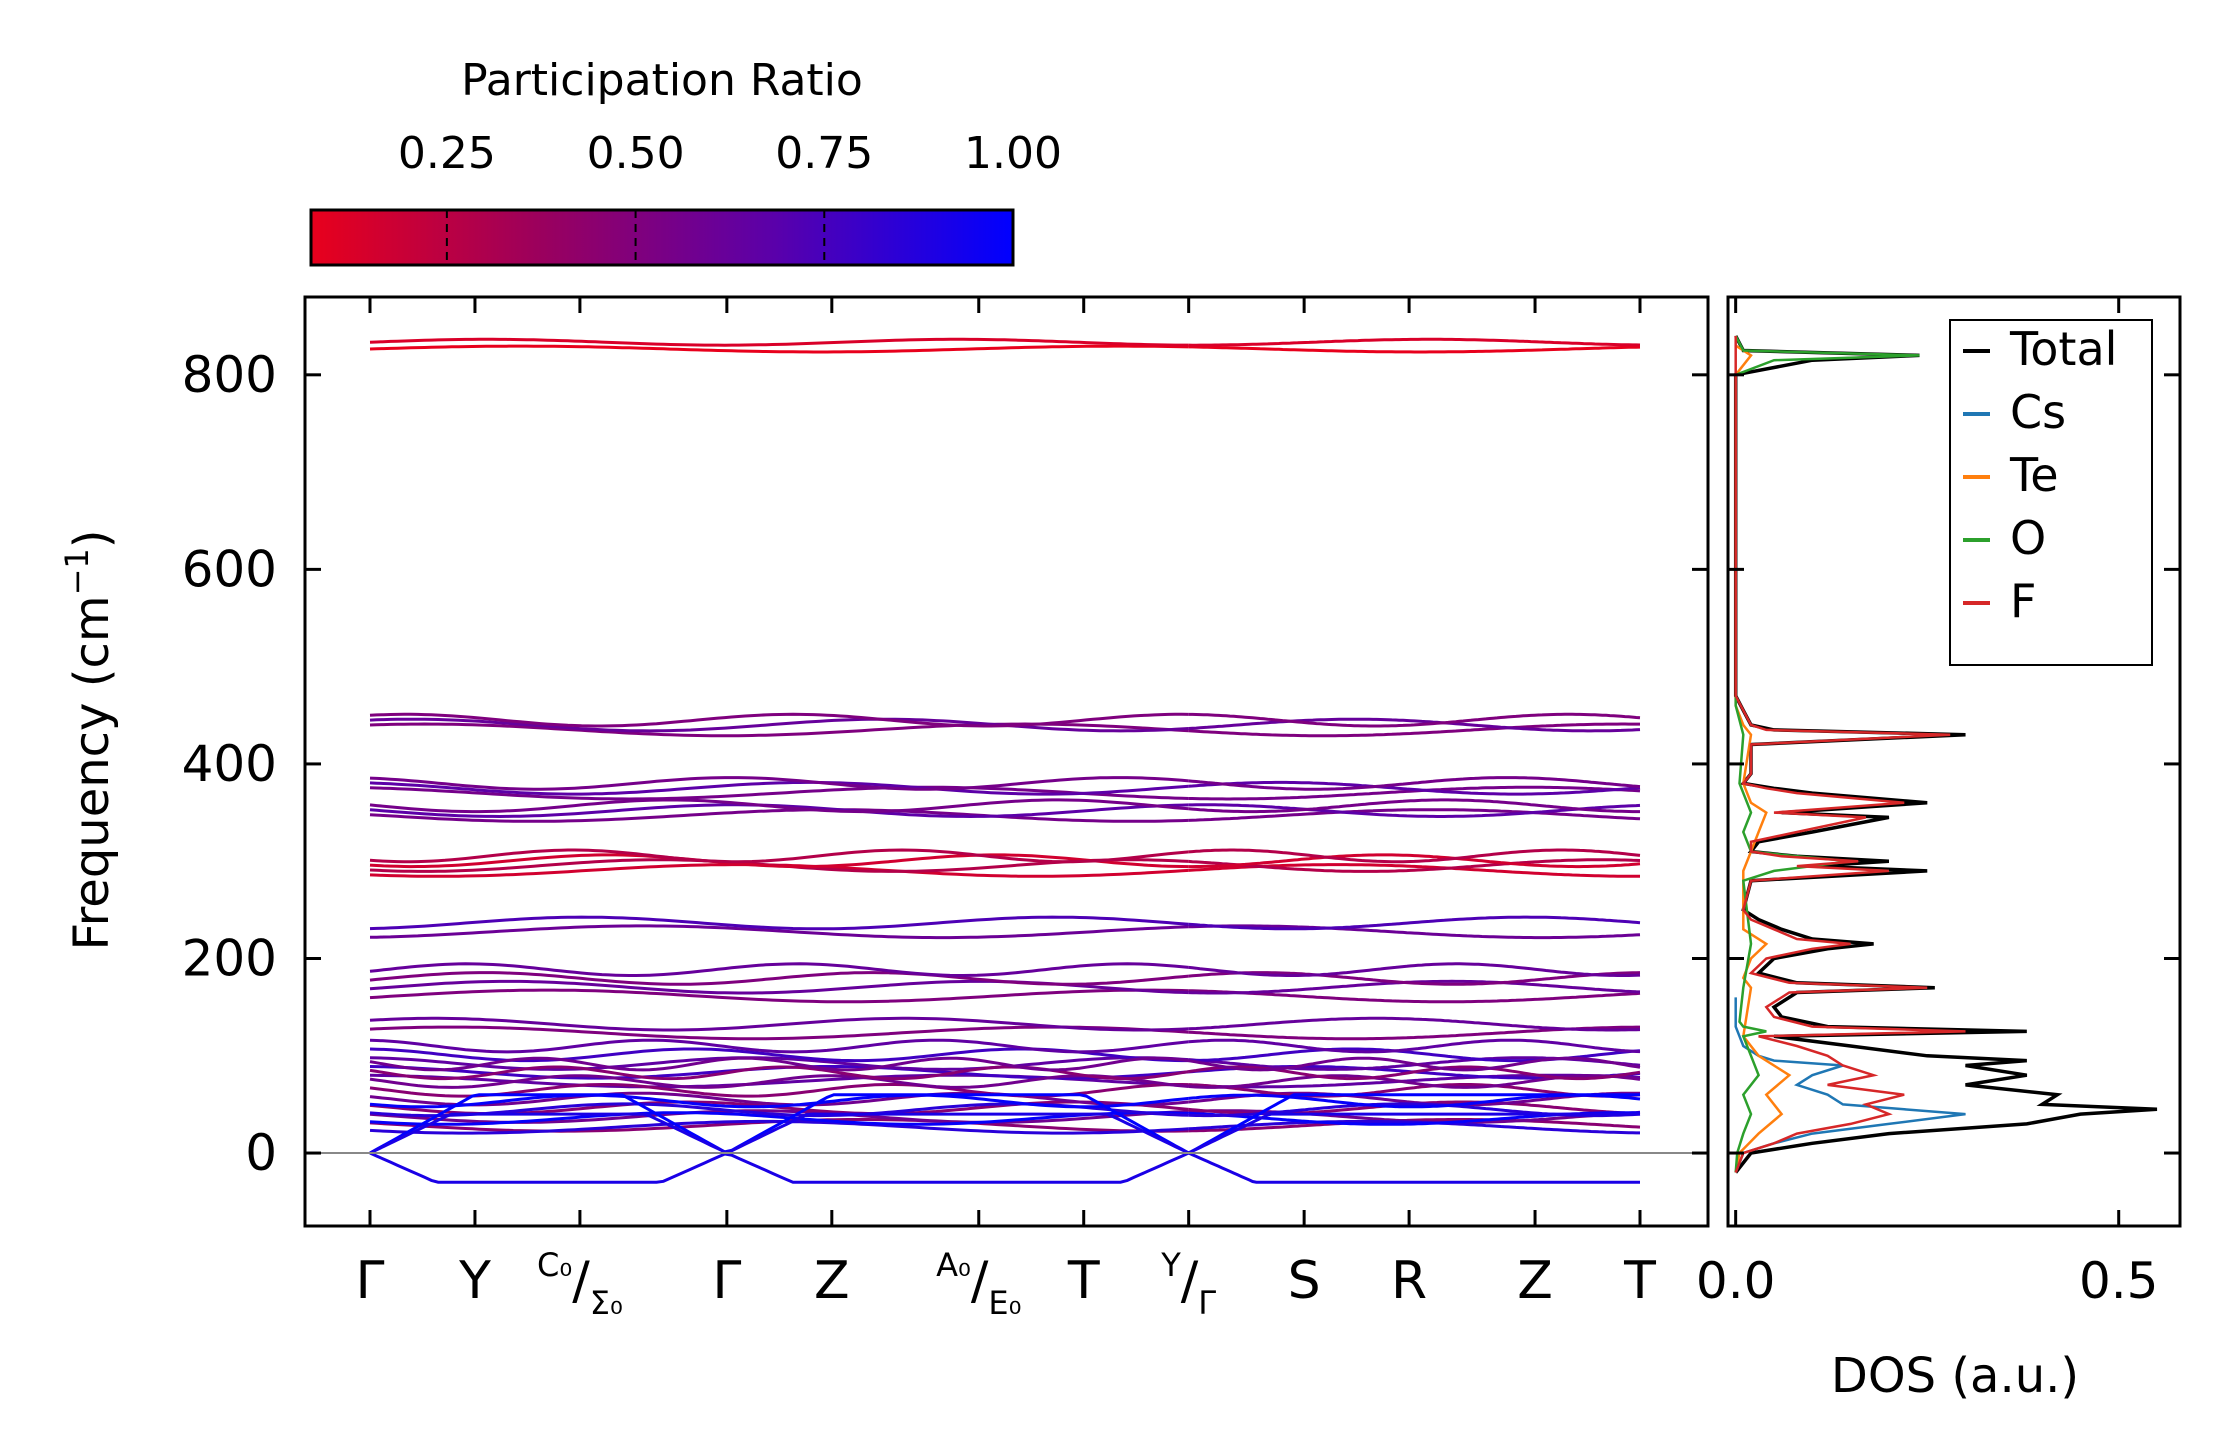 The height and width of the screenshot is (1455, 2222). What do you see at coordinates (1827, 754) in the screenshot?
I see `dos-line-o` at bounding box center [1827, 754].